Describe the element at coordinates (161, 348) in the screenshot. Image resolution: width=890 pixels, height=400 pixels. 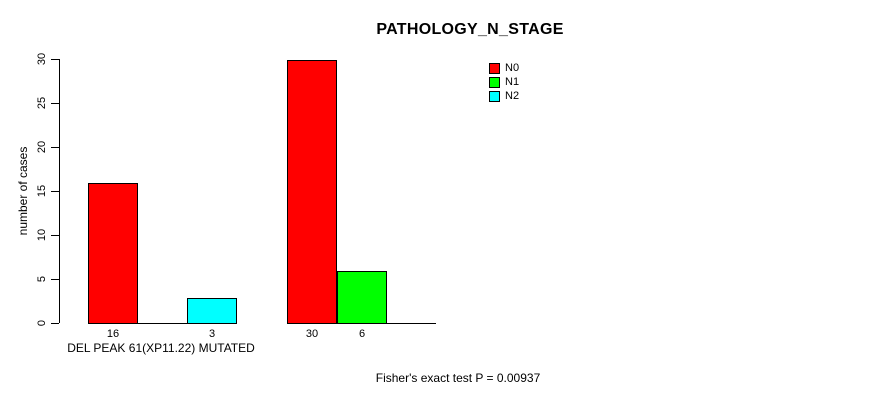
I see `x-axis-group-label: DEL PEAK 61(XP11.22) MUTATED` at that location.